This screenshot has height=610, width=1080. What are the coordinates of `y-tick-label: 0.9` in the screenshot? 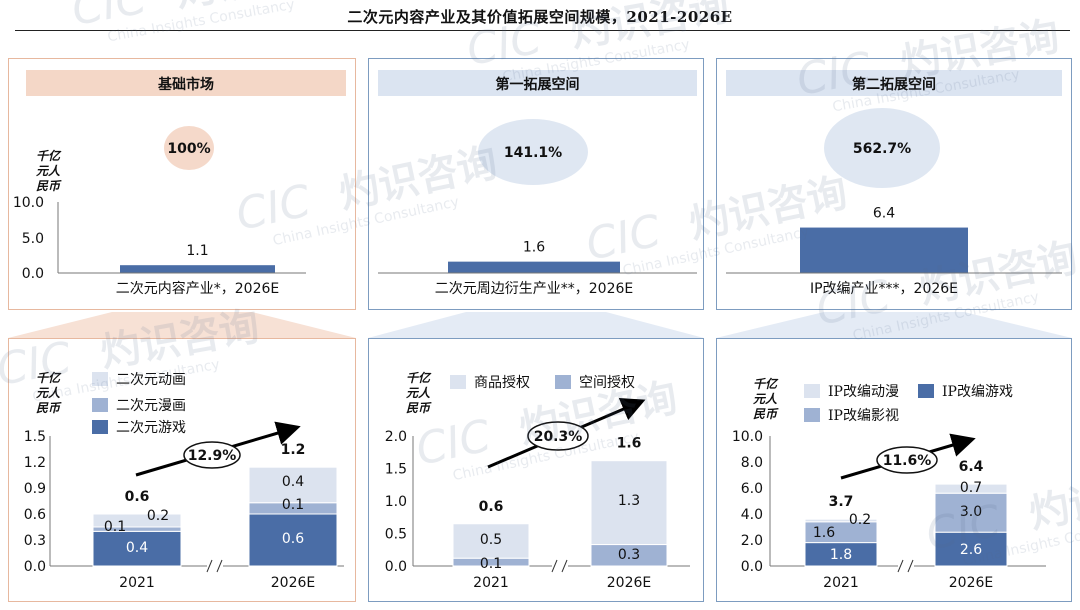 It's located at (35, 489).